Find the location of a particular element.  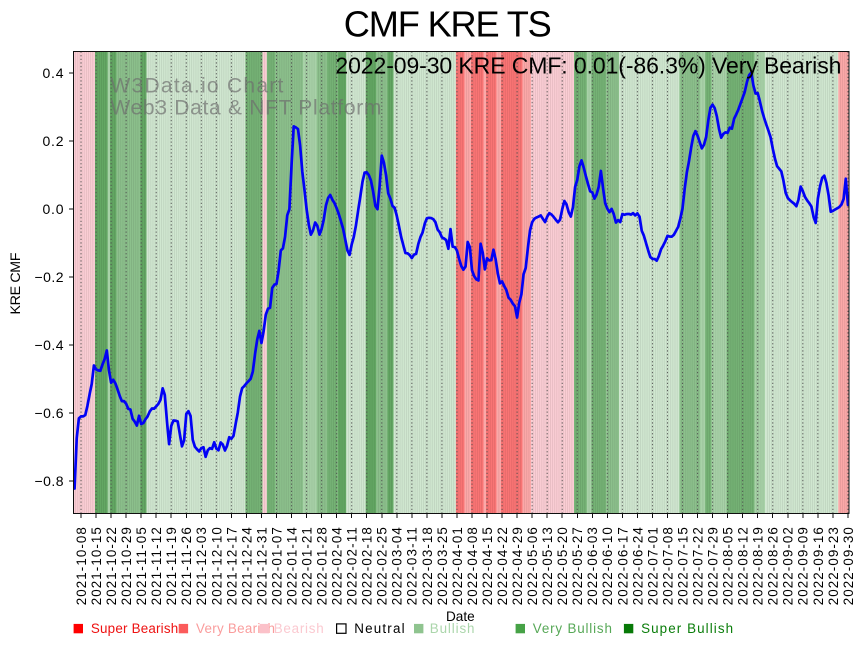

svg-text: 2022-03-25 is located at coordinates (442, 566).